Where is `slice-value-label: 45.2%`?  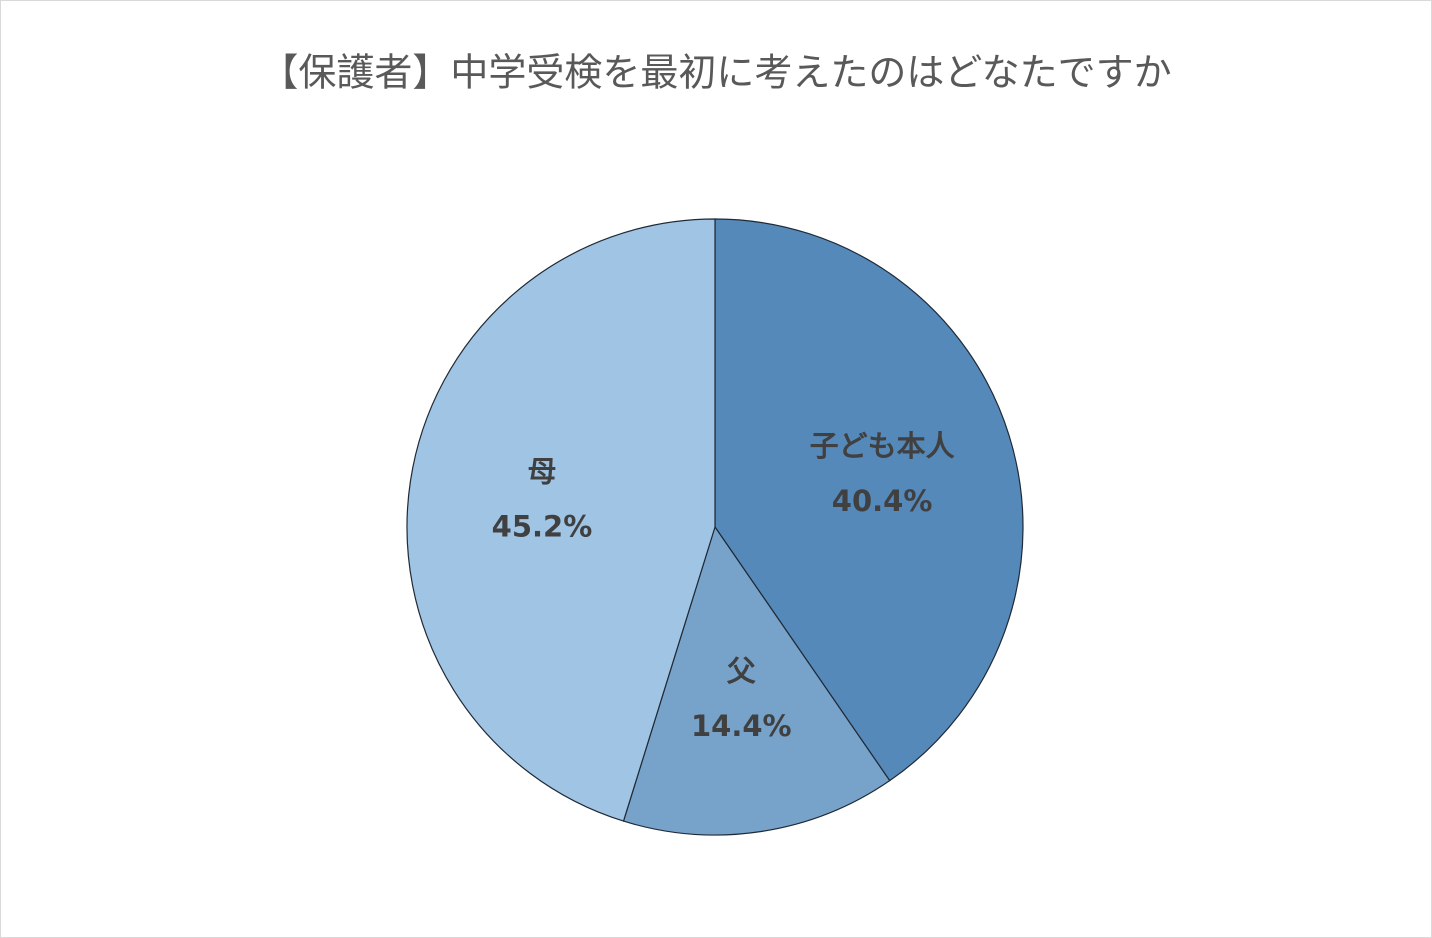 slice-value-label: 45.2% is located at coordinates (542, 527).